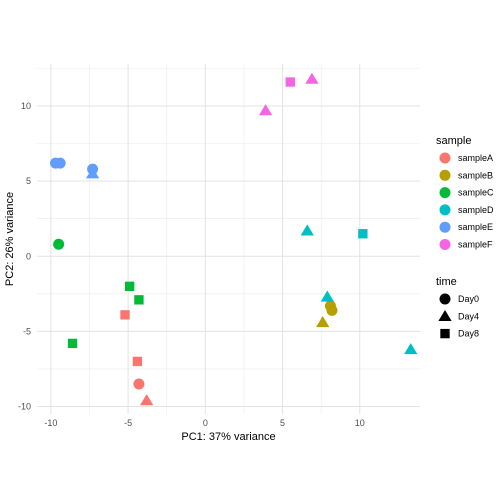  What do you see at coordinates (323, 322) in the screenshot?
I see `point-sampleb-day4` at bounding box center [323, 322].